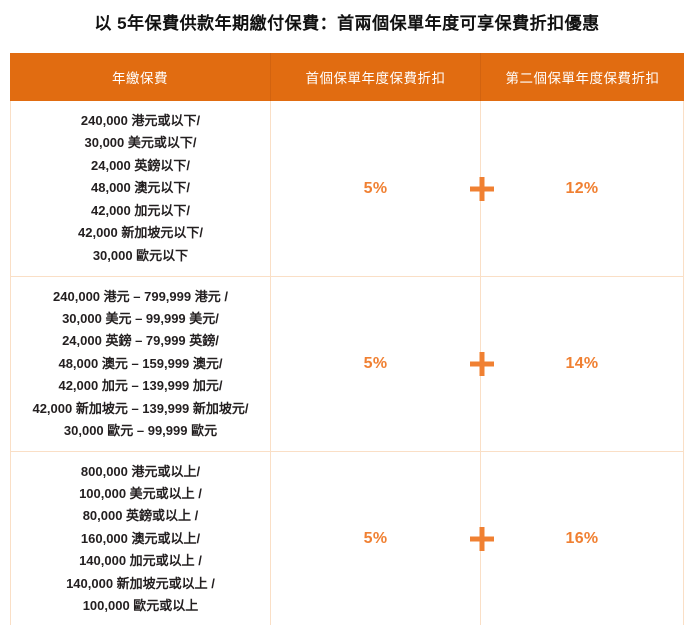  I want to click on premium-line: 30,000 美元 – 99,999 美元/, so click(140, 318).